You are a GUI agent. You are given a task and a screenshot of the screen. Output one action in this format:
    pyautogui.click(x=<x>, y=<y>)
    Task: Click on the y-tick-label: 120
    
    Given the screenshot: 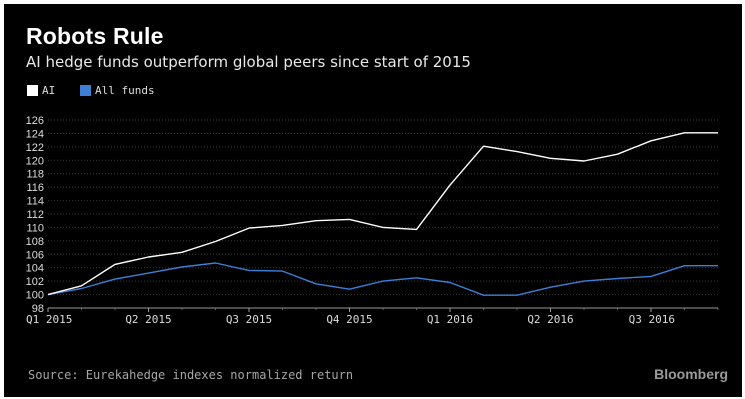 What is the action you would take?
    pyautogui.click(x=35, y=161)
    